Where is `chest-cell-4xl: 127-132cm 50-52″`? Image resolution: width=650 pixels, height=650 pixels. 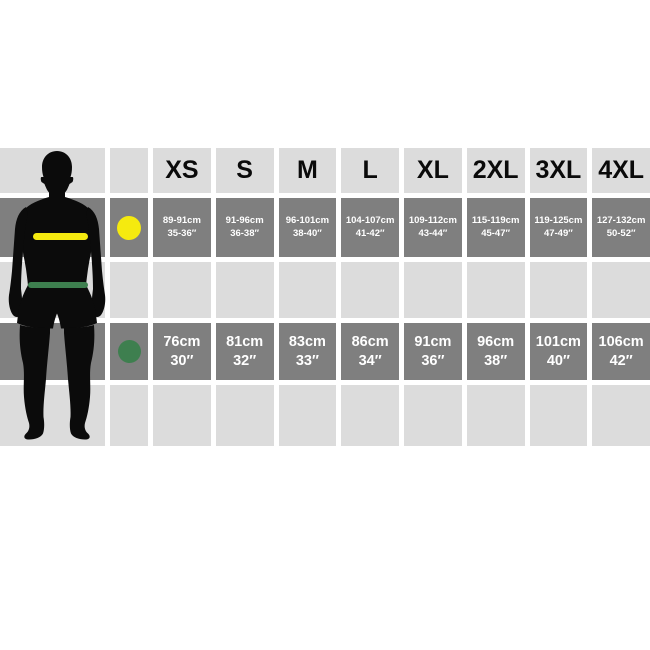 chest-cell-4xl: 127-132cm 50-52″ is located at coordinates (621, 227).